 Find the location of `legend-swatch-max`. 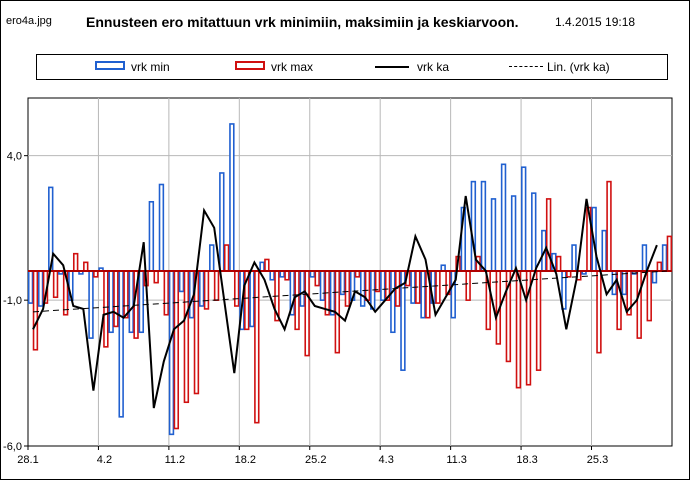

legend-swatch-max is located at coordinates (250, 65).